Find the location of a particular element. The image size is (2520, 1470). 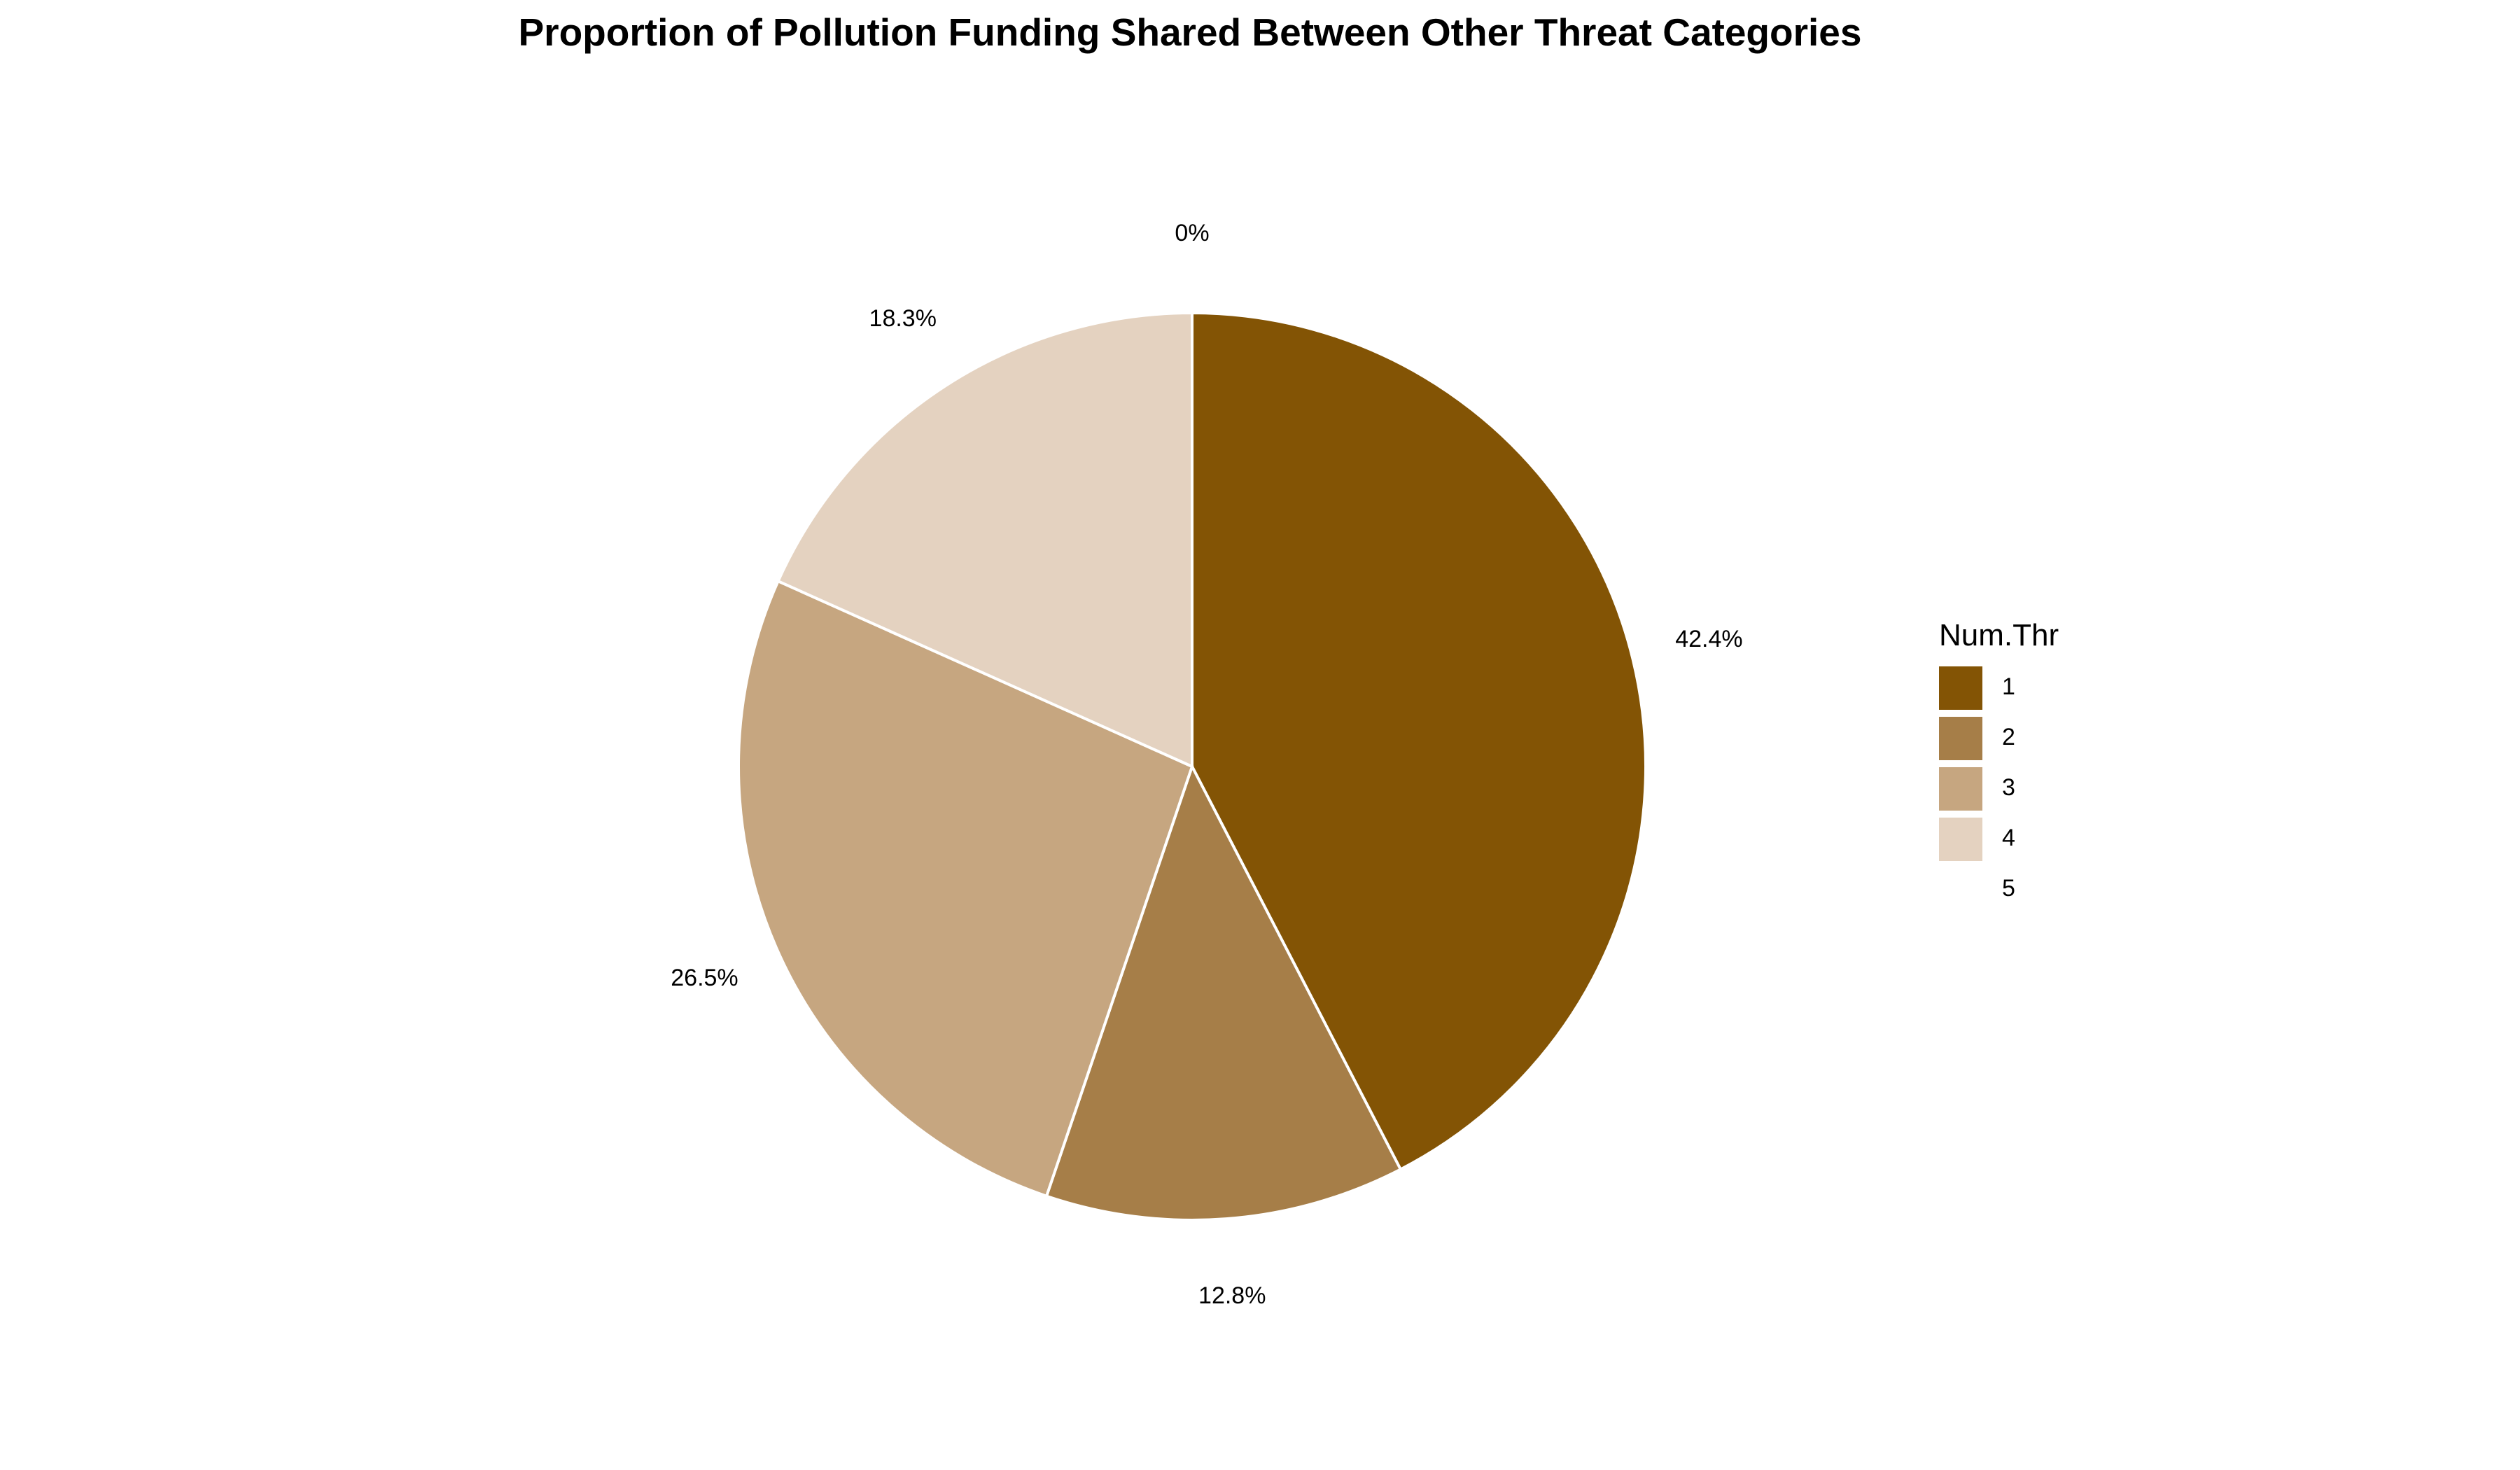

legend-items: 1 2 3 4 5 is located at coordinates (1977, 788).